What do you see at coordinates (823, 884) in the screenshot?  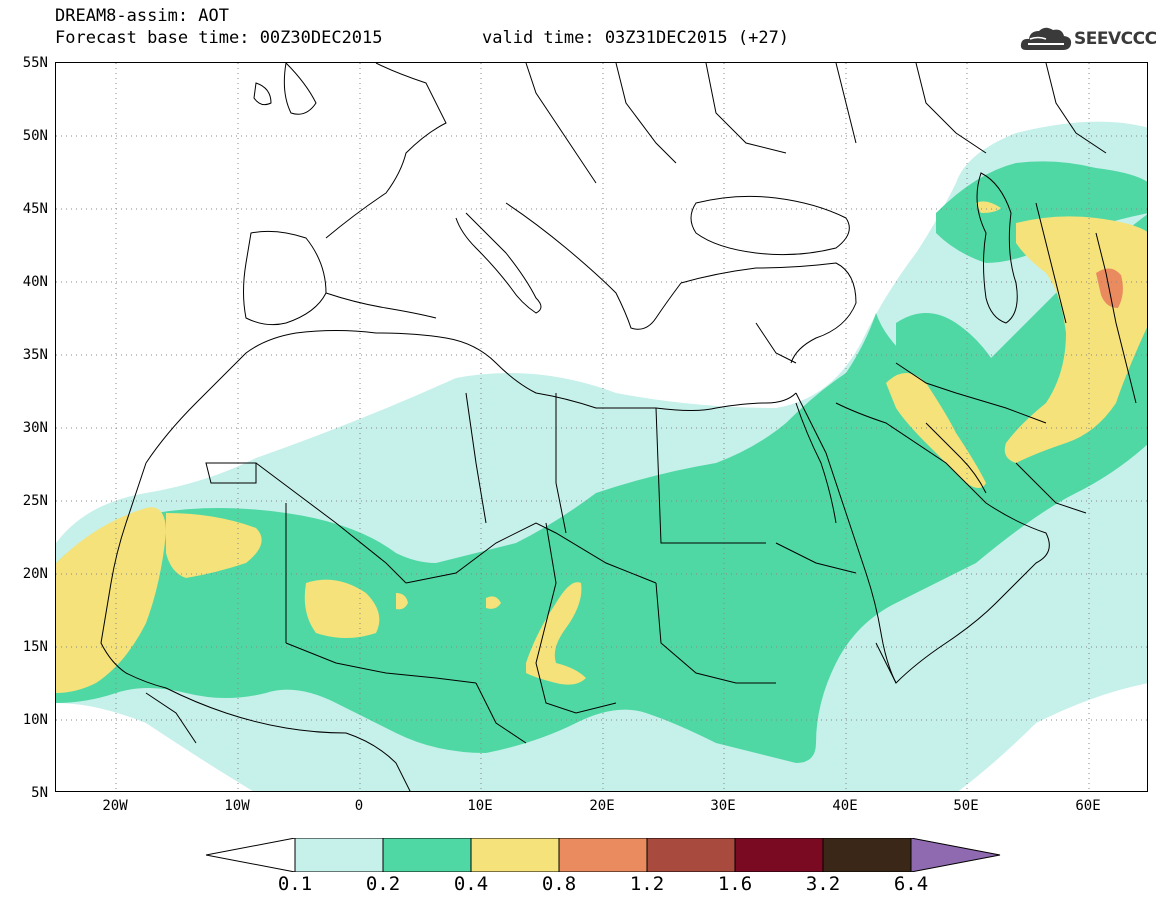 I see `colorbar-label: 3.2` at bounding box center [823, 884].